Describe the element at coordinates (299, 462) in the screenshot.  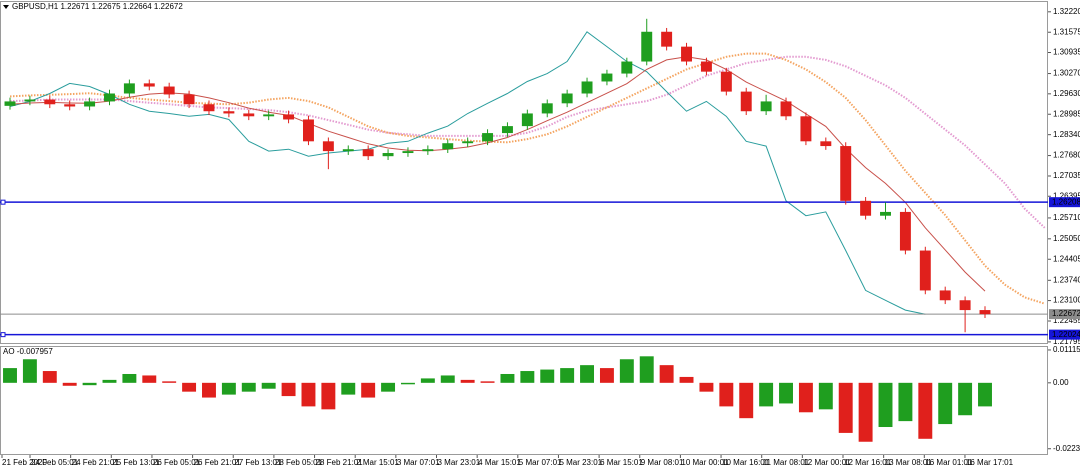
I see `x-tick-label: 28 Feb 05:01` at that location.